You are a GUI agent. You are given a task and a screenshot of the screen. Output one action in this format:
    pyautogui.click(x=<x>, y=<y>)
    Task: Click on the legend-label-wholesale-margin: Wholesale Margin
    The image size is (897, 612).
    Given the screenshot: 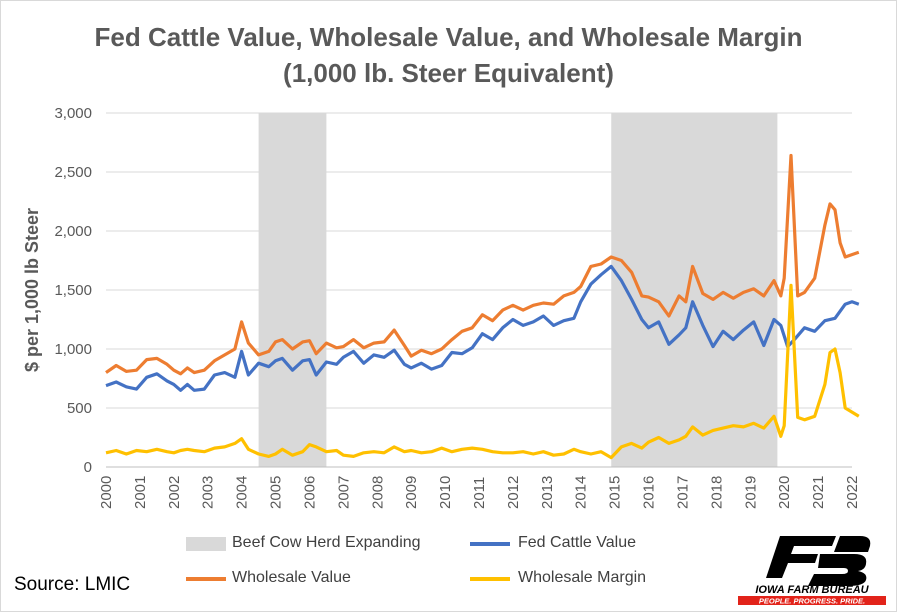 What is the action you would take?
    pyautogui.click(x=582, y=577)
    